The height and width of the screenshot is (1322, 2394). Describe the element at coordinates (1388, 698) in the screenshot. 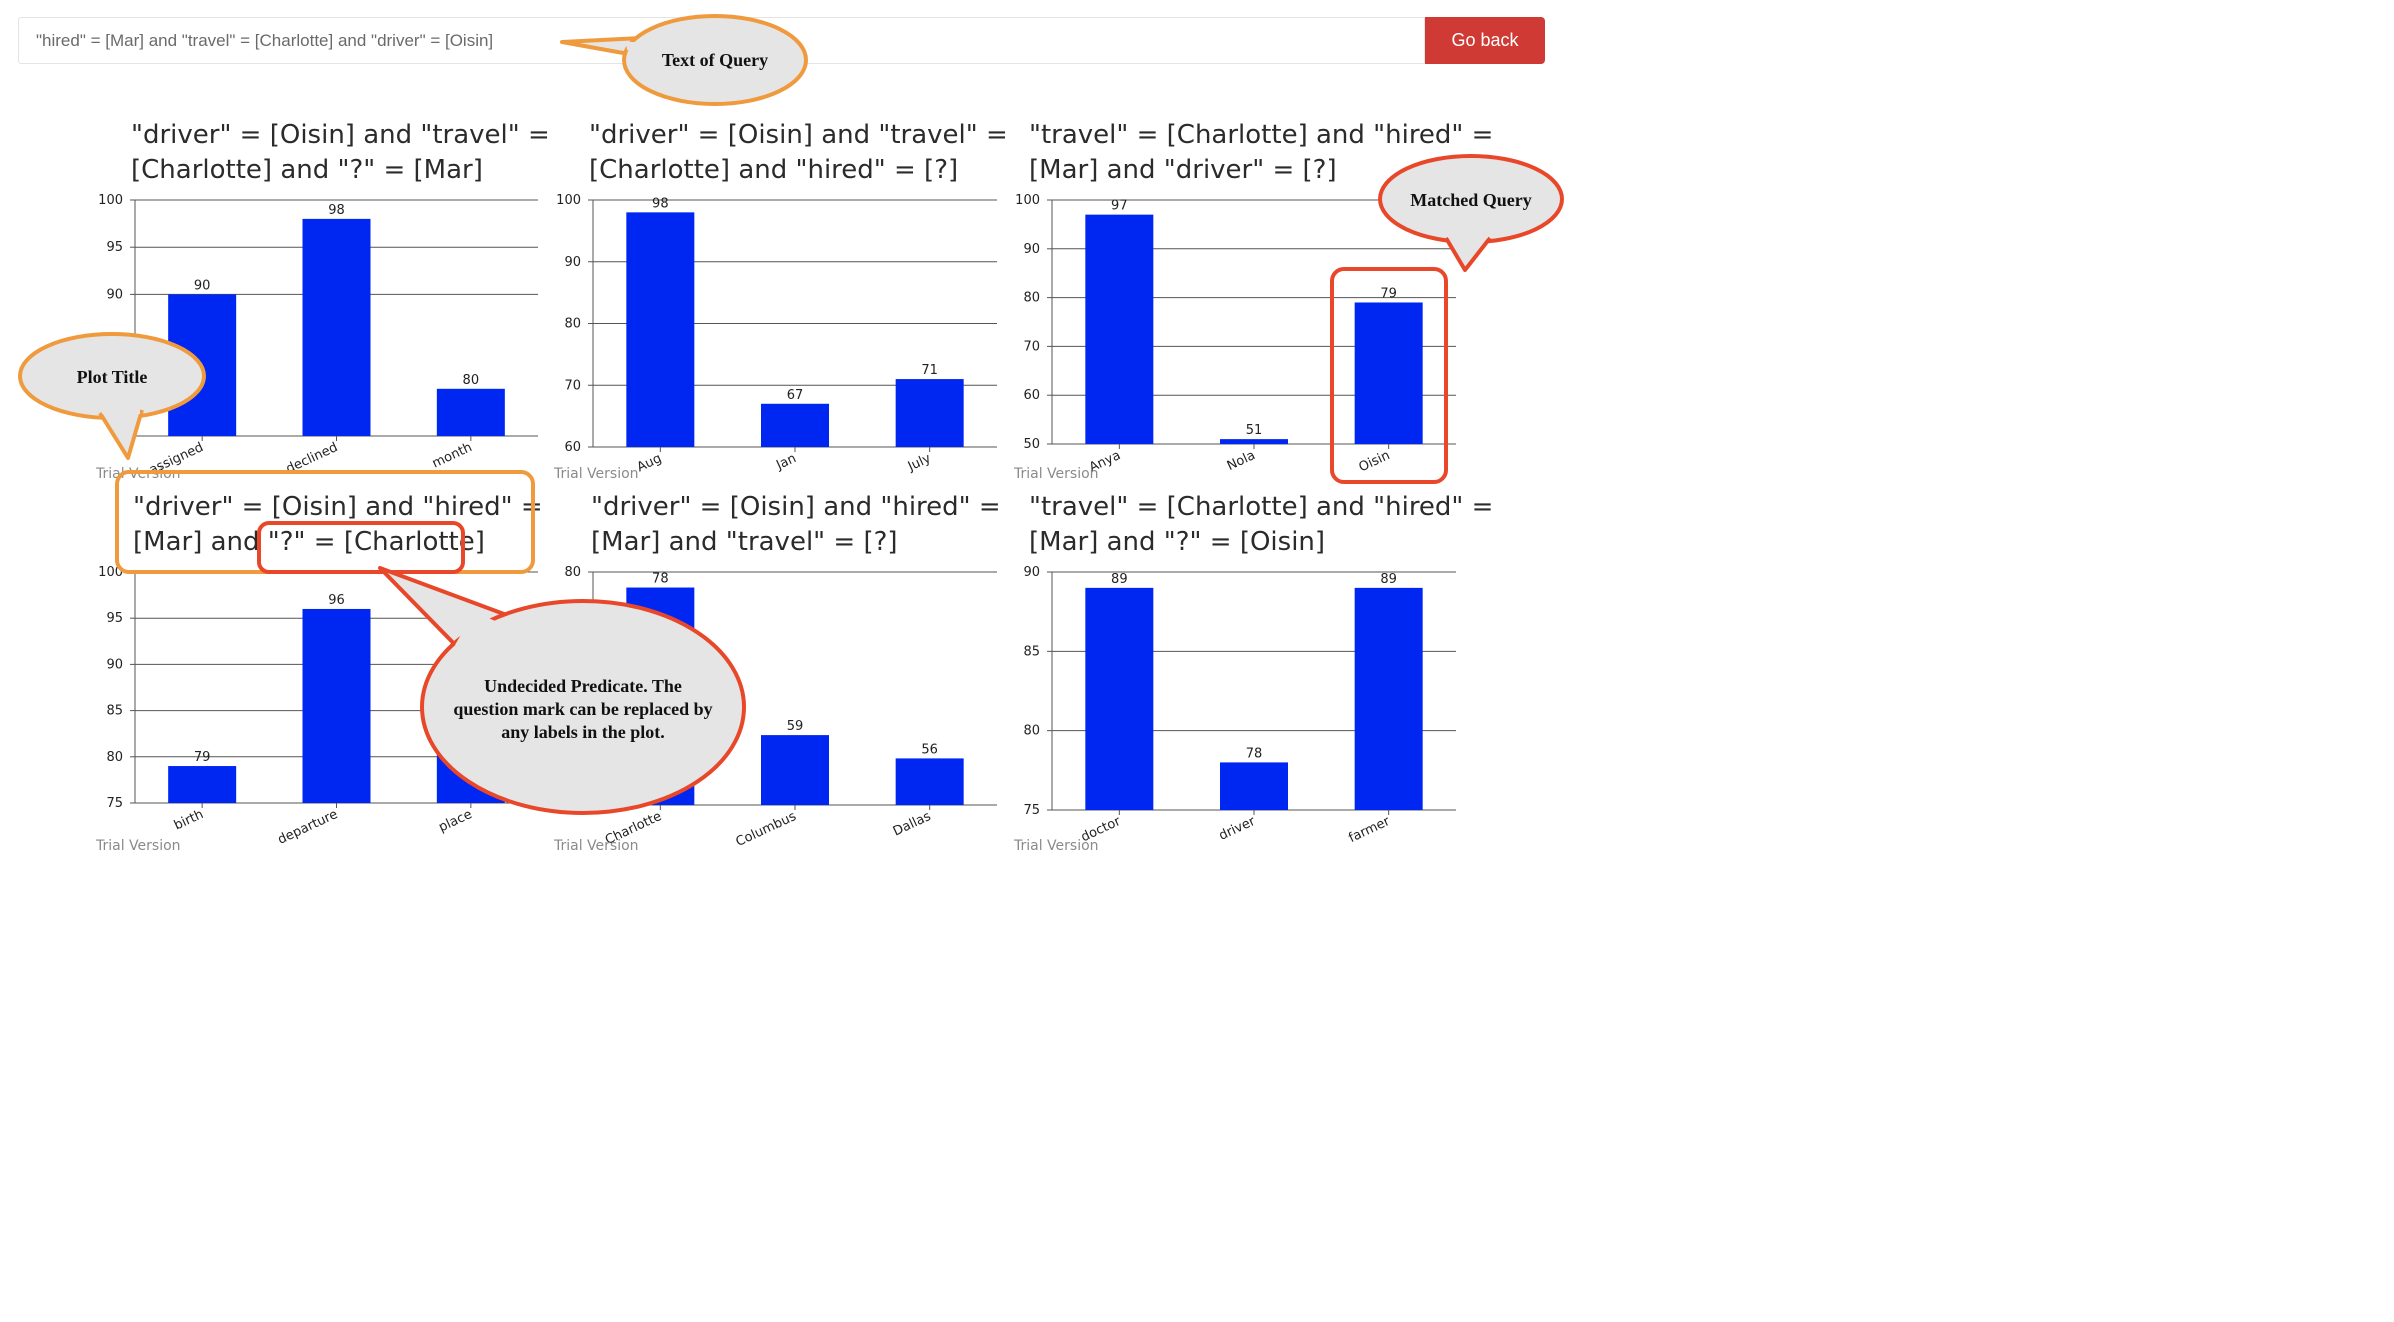

I see `bar-farmer` at that location.